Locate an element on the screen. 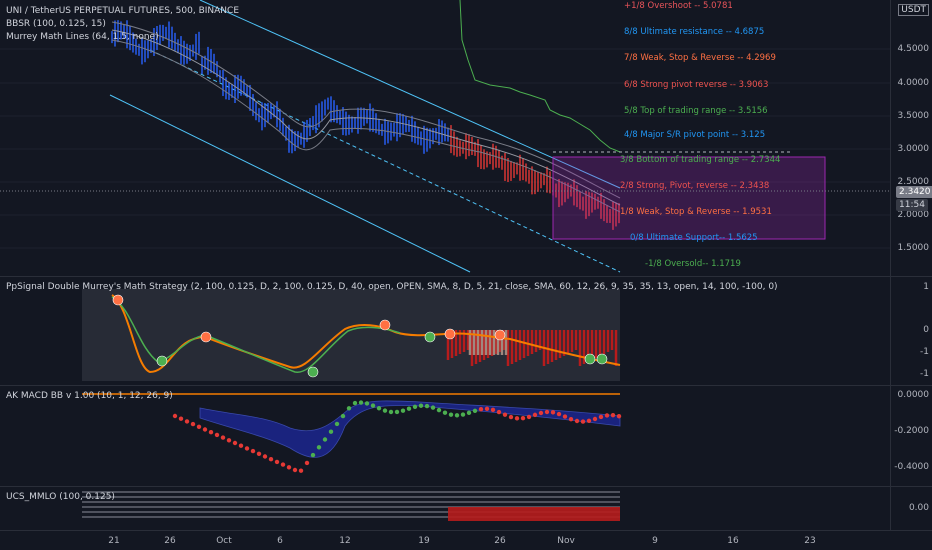 Image resolution: width=932 pixels, height=550 pixels. current-price-tag: 2.3420 is located at coordinates (914, 192).